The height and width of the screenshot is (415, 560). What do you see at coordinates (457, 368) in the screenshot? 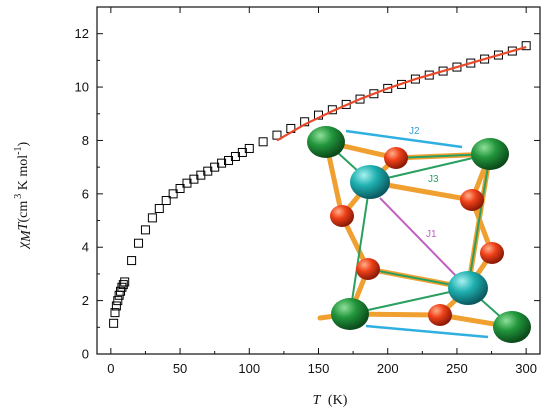
I see `x-tick-label: 250` at bounding box center [457, 368].